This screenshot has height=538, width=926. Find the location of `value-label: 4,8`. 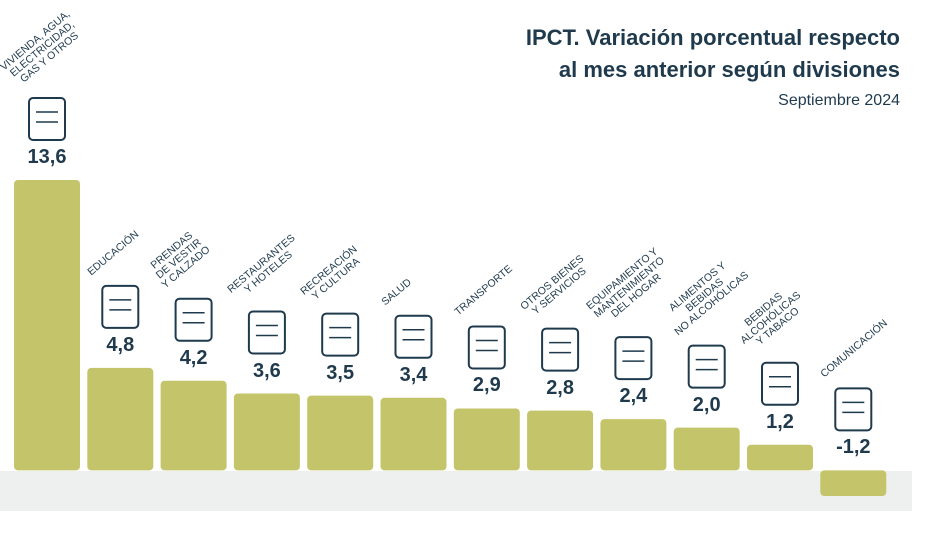

value-label: 4,8 is located at coordinates (120, 344).